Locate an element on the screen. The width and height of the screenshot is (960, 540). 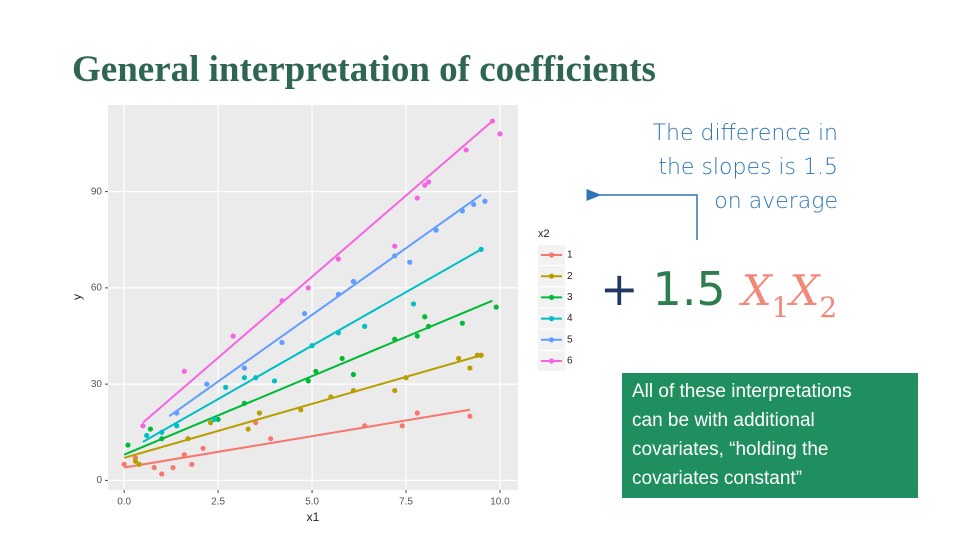
legend-label: 3 is located at coordinates (570, 297).